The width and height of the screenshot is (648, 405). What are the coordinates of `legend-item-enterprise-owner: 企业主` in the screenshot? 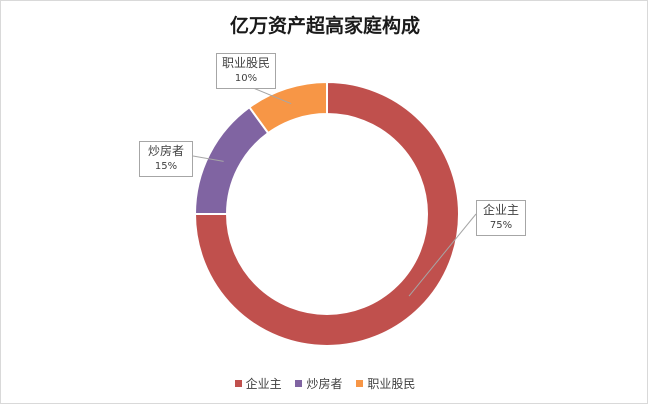 It's located at (258, 383).